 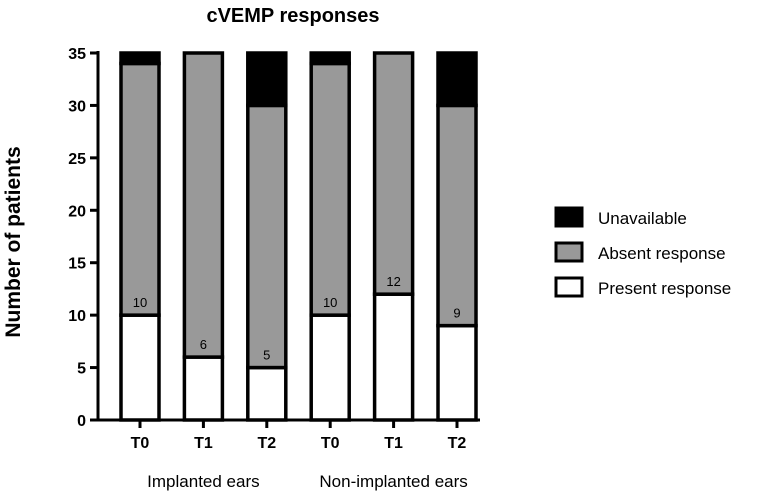 I want to click on group-label: Implanted ears, so click(x=203, y=481).